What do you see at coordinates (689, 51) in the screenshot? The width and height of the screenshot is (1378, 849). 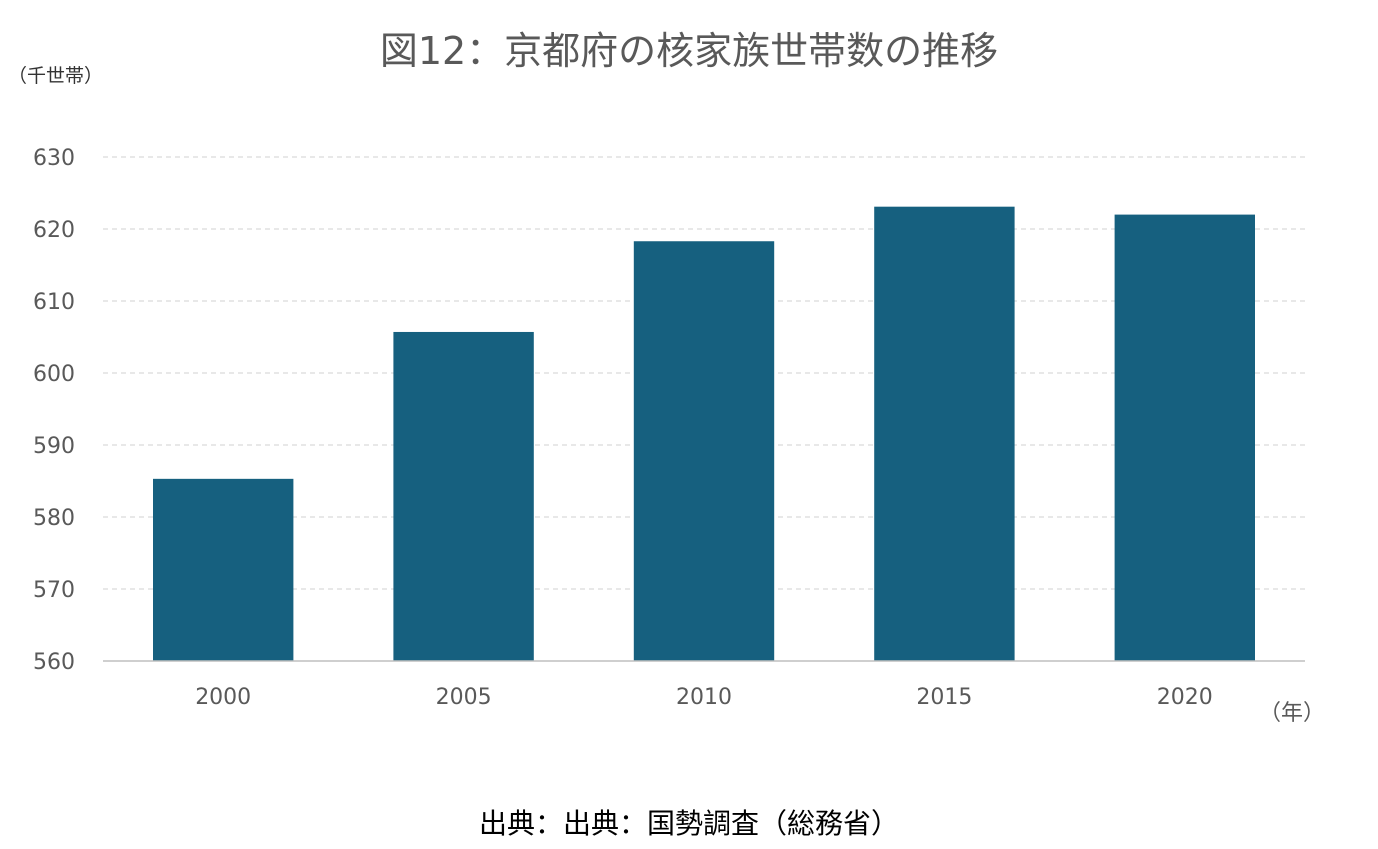 I see `chart-title: 図12：京都府の核家族世帯数の推移` at bounding box center [689, 51].